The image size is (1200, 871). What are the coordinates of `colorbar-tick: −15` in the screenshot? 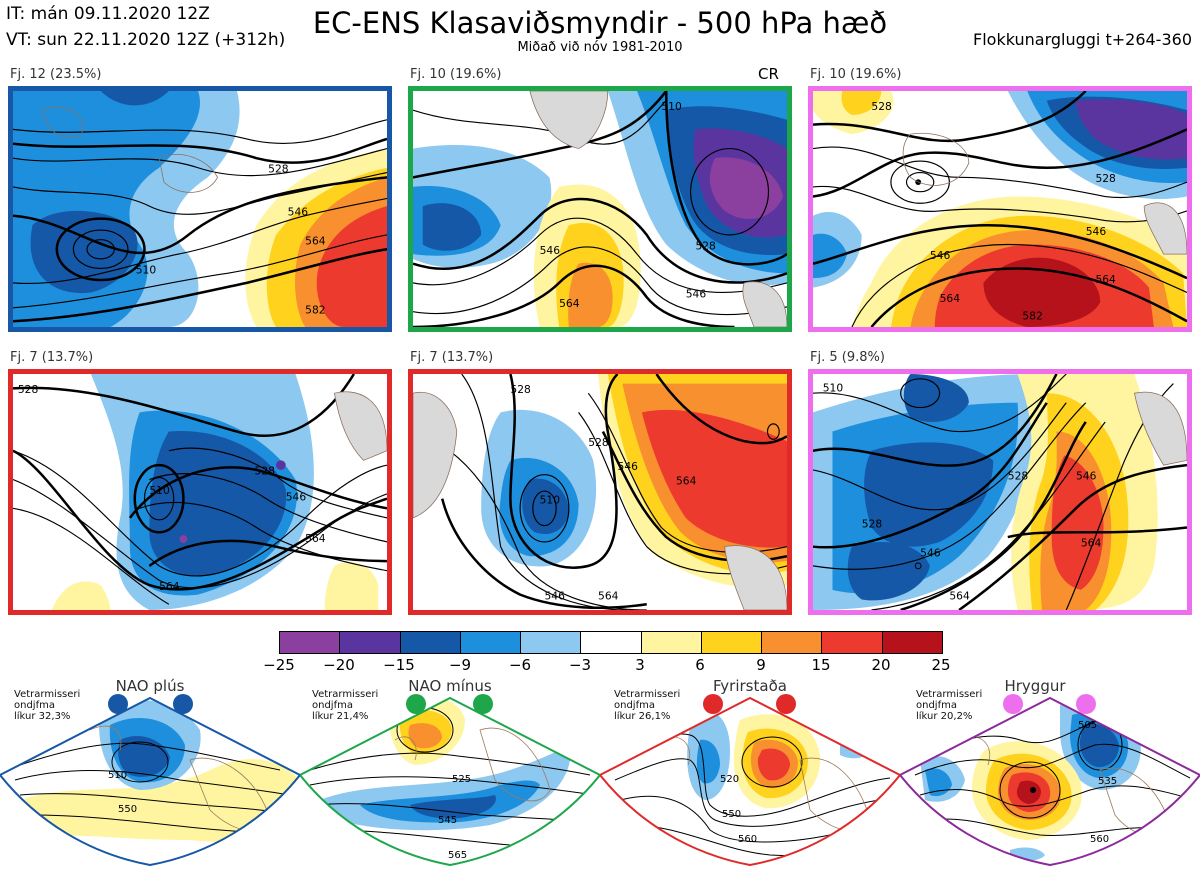 It's located at (399, 665).